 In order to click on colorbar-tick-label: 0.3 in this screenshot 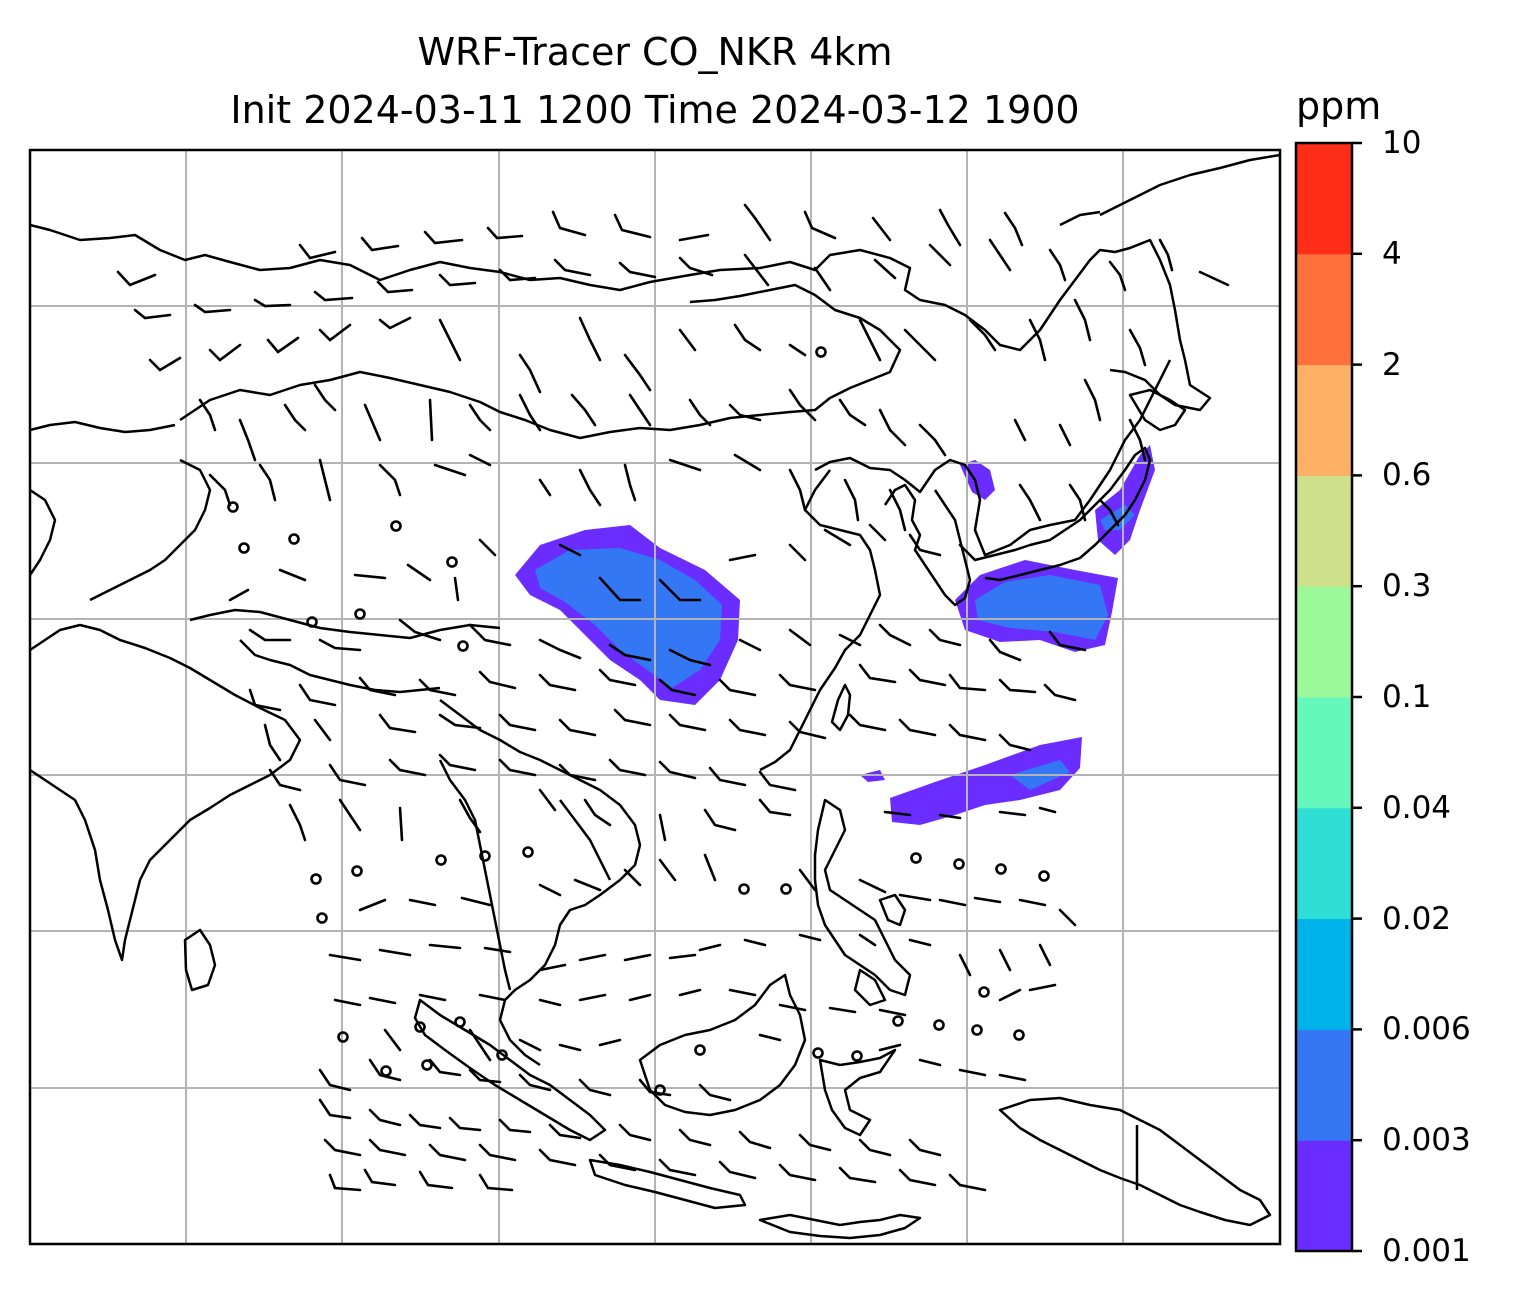, I will do `click(1407, 586)`.